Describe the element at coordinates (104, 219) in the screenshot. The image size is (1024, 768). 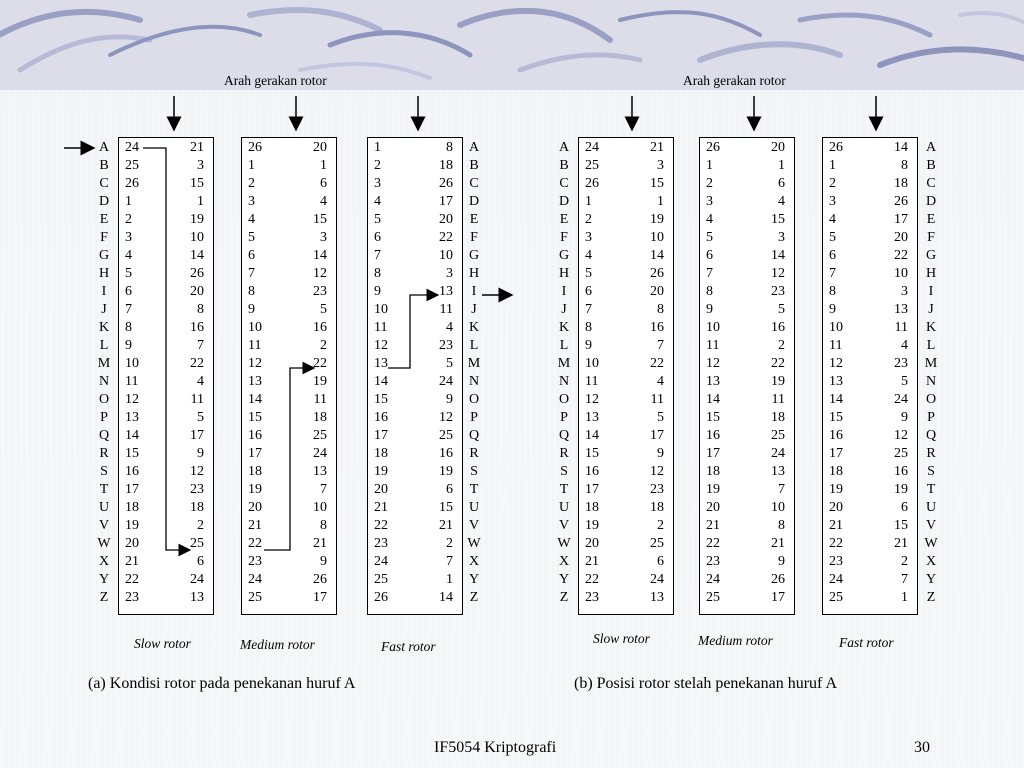
I see `input-letter: E` at that location.